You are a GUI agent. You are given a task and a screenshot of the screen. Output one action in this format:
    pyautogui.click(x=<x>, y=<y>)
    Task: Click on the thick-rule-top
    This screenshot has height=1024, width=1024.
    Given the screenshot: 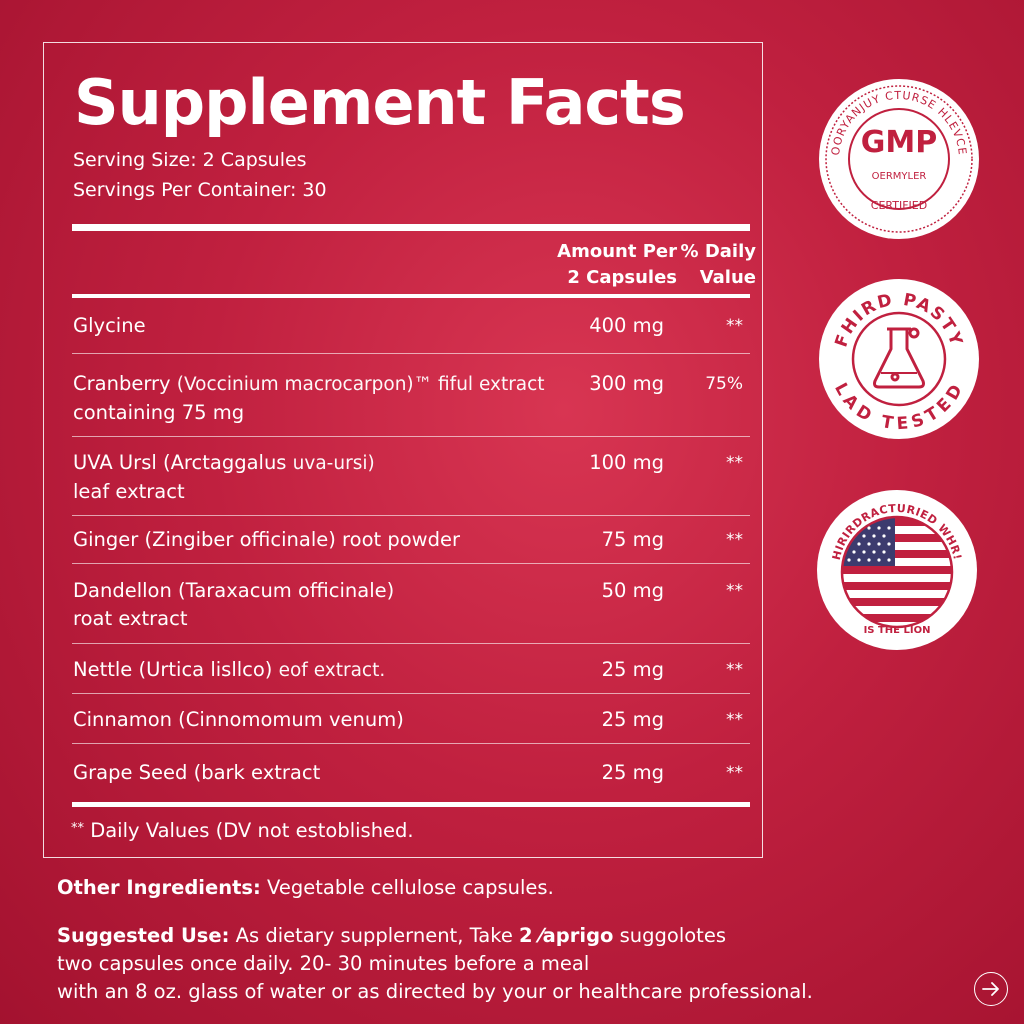 What is the action you would take?
    pyautogui.click(x=411, y=227)
    